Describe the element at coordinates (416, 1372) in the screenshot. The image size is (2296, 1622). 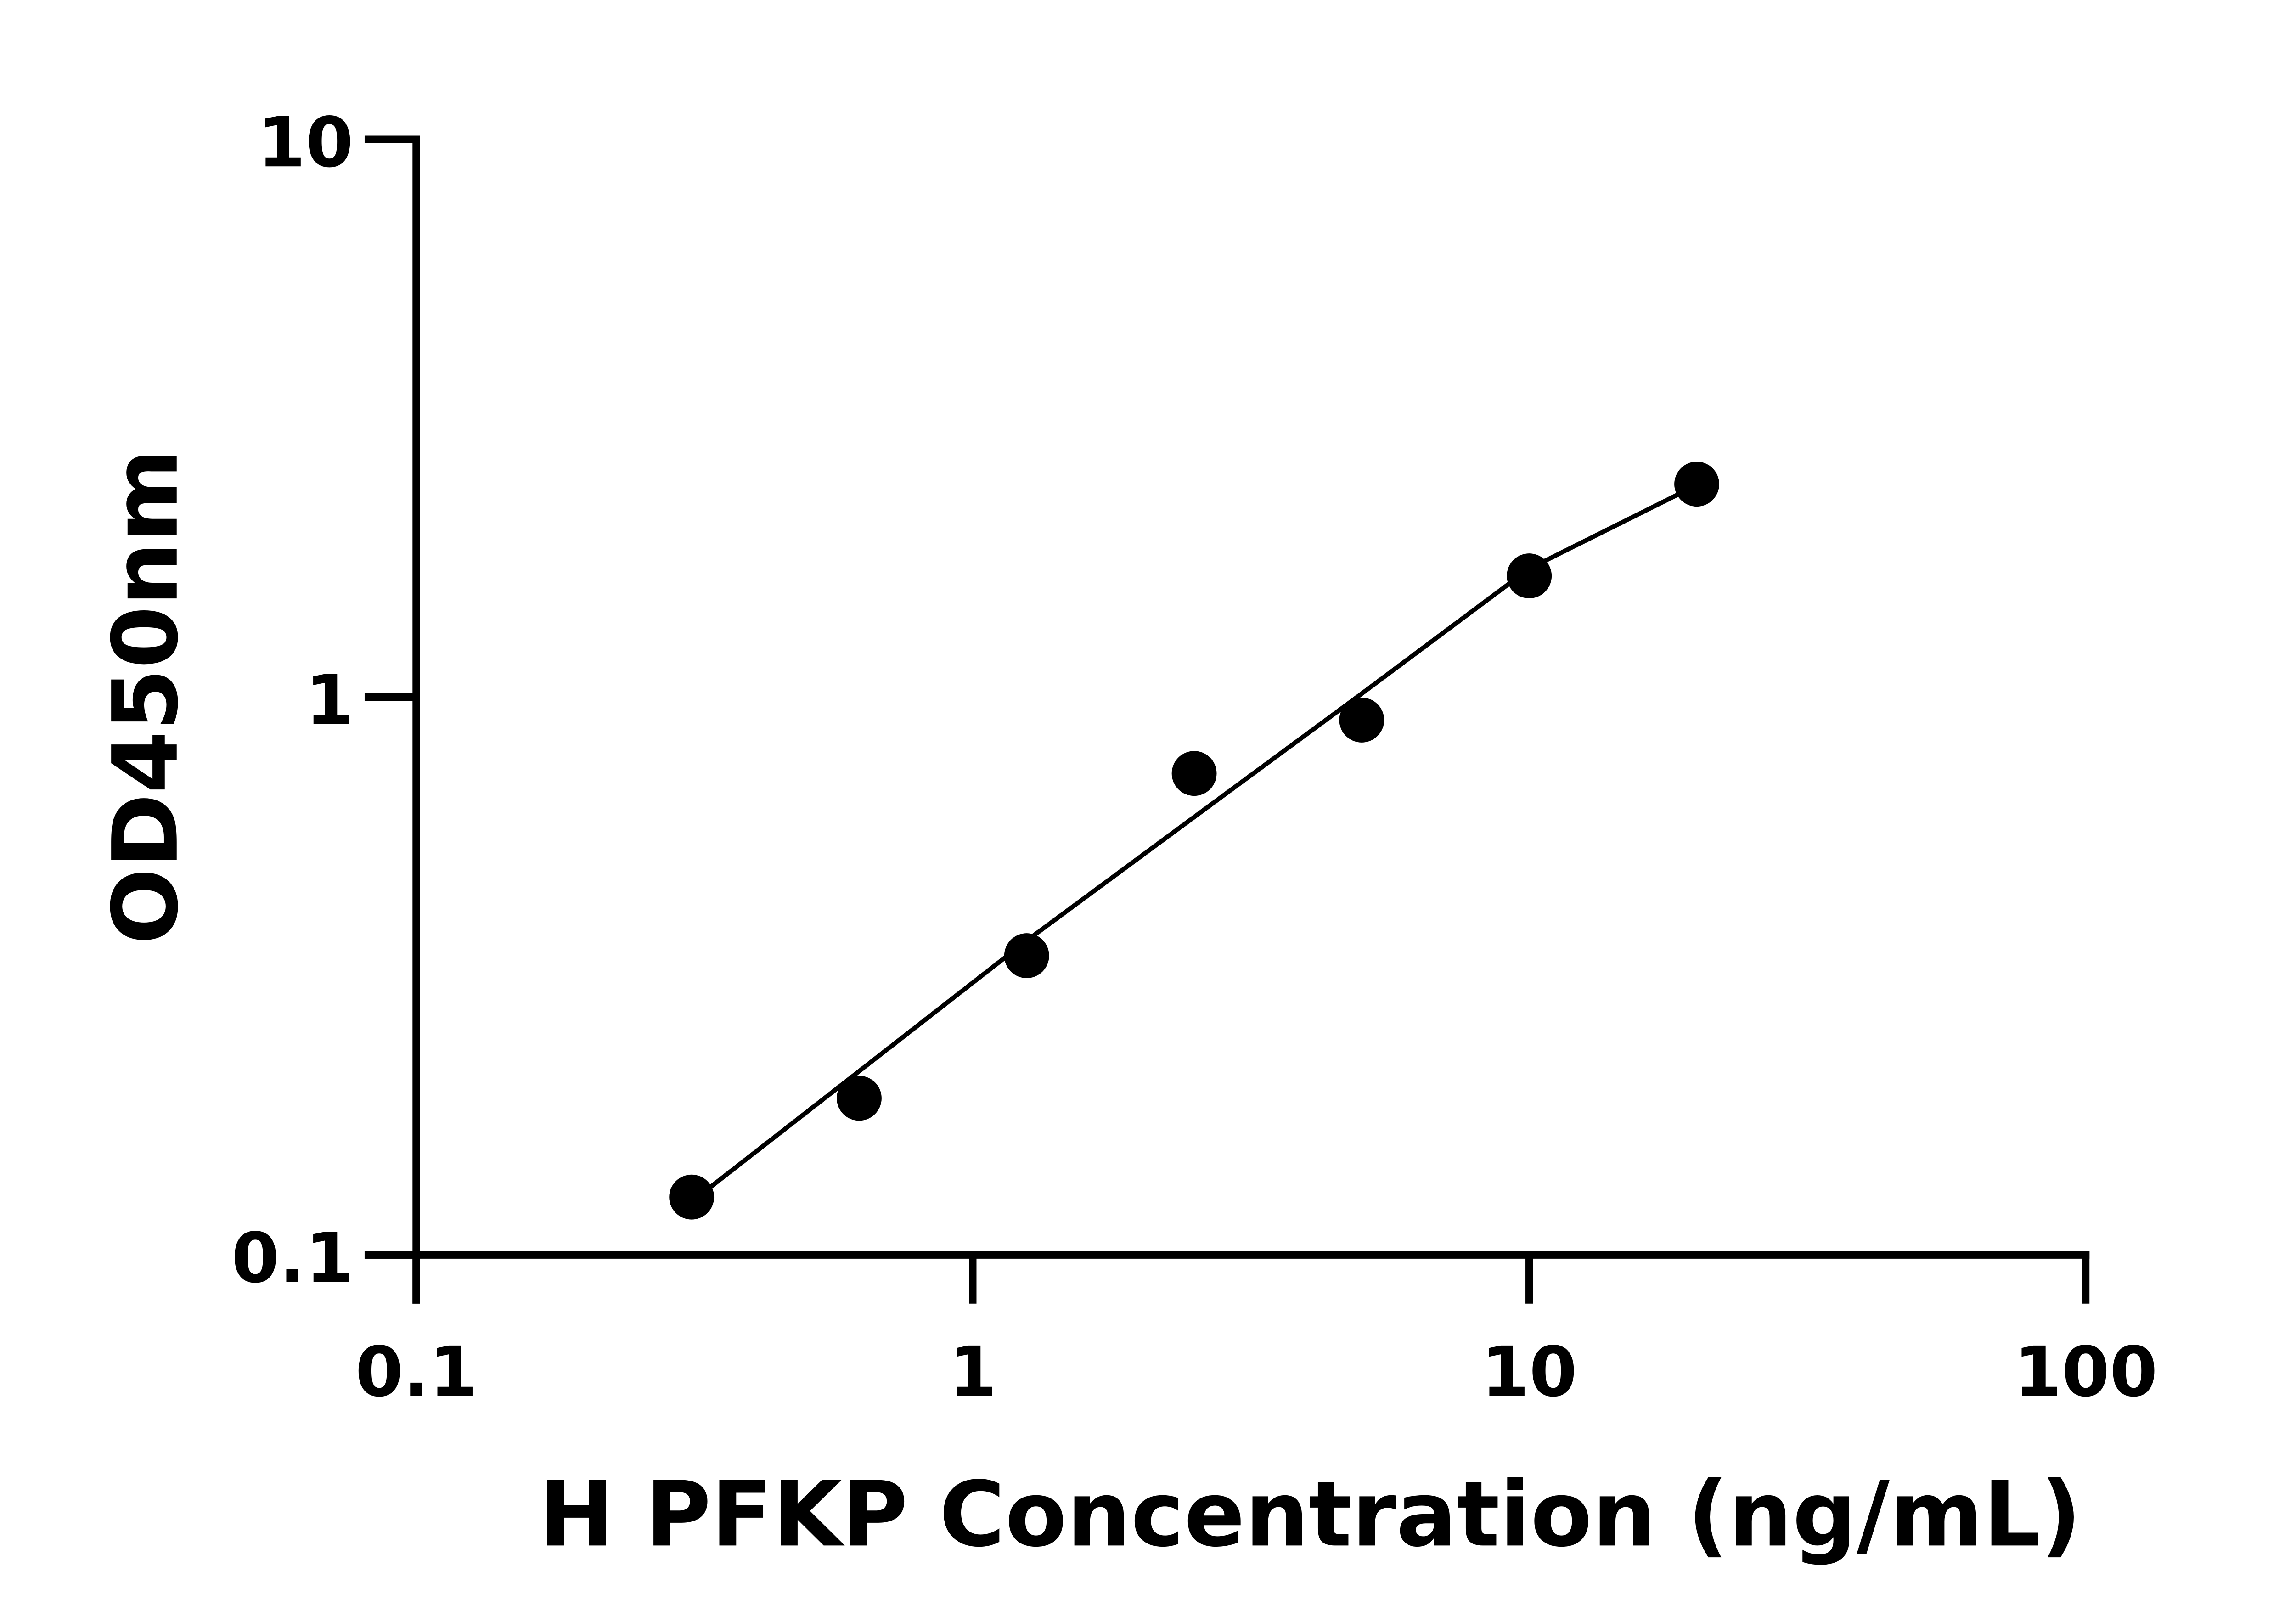
I see `x-tick-label: 0.1` at that location.